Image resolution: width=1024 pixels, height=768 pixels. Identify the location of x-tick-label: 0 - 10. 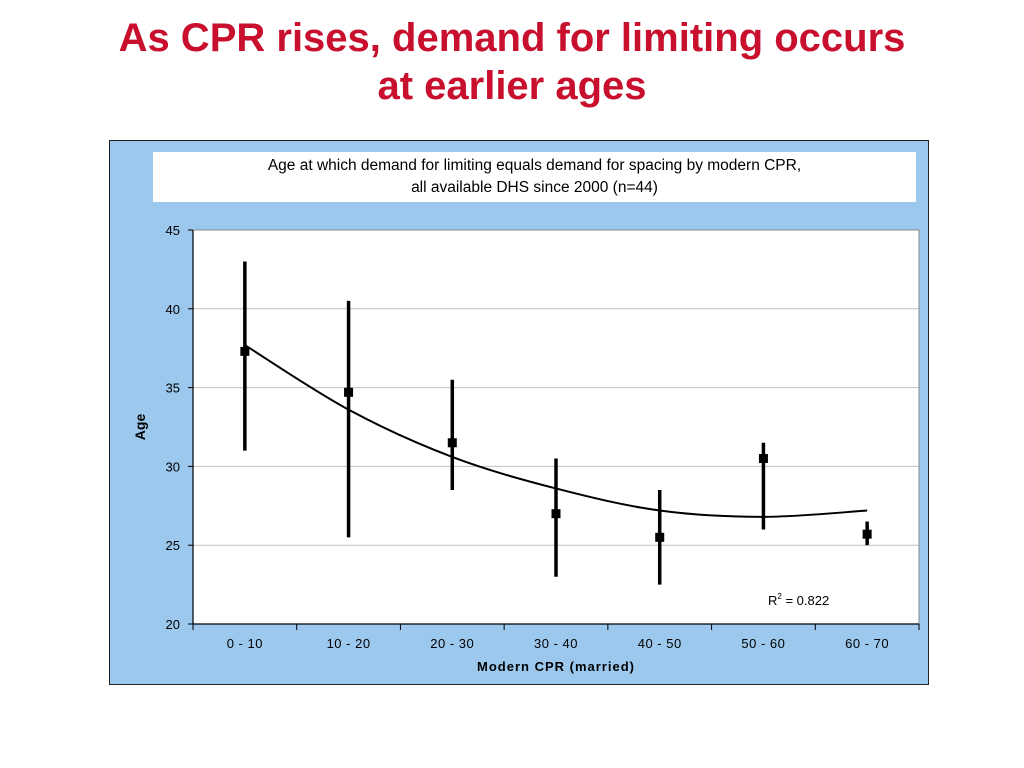
(245, 643).